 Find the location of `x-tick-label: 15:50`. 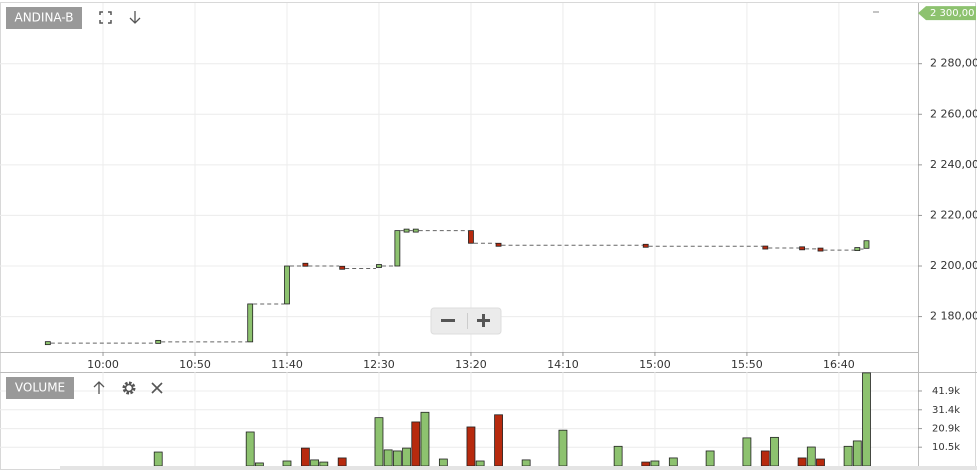

x-tick-label: 15:50 is located at coordinates (747, 364).